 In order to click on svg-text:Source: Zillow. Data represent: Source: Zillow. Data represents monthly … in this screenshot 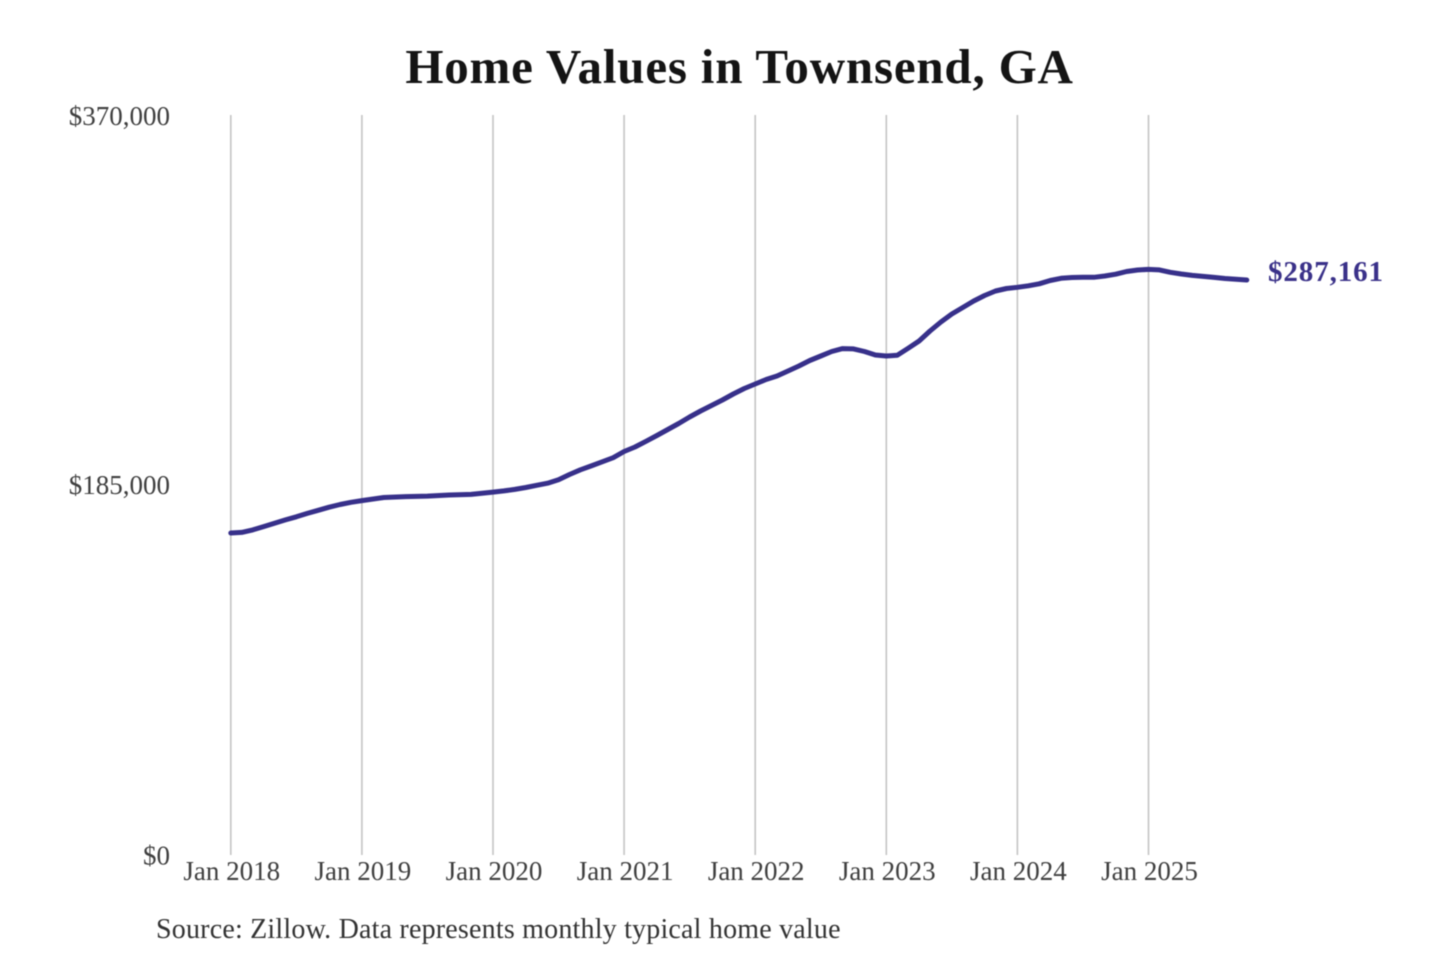, I will do `click(498, 929)`.